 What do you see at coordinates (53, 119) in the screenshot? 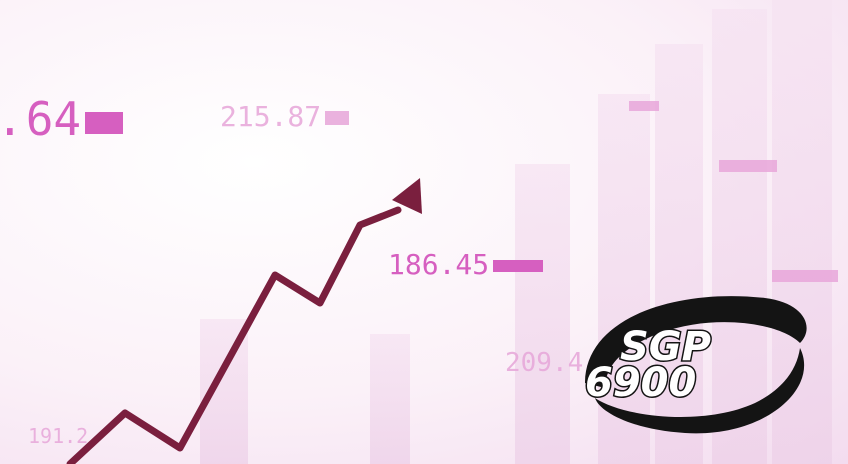
I see `ticker-value: 64` at bounding box center [53, 119].